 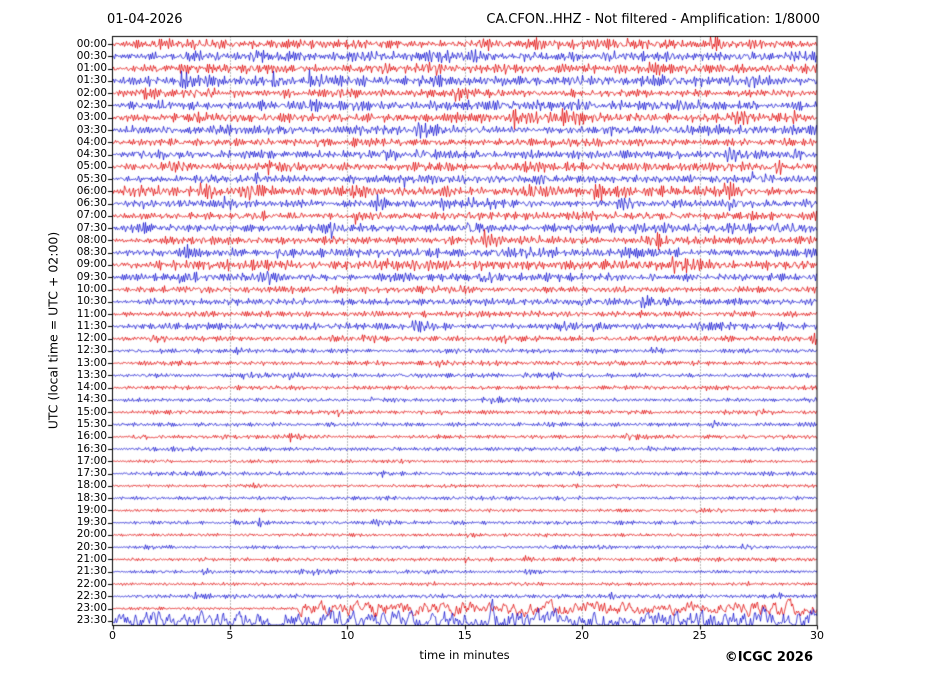 What do you see at coordinates (91, 374) in the screenshot?
I see `y-tick-label: 13:30` at bounding box center [91, 374].